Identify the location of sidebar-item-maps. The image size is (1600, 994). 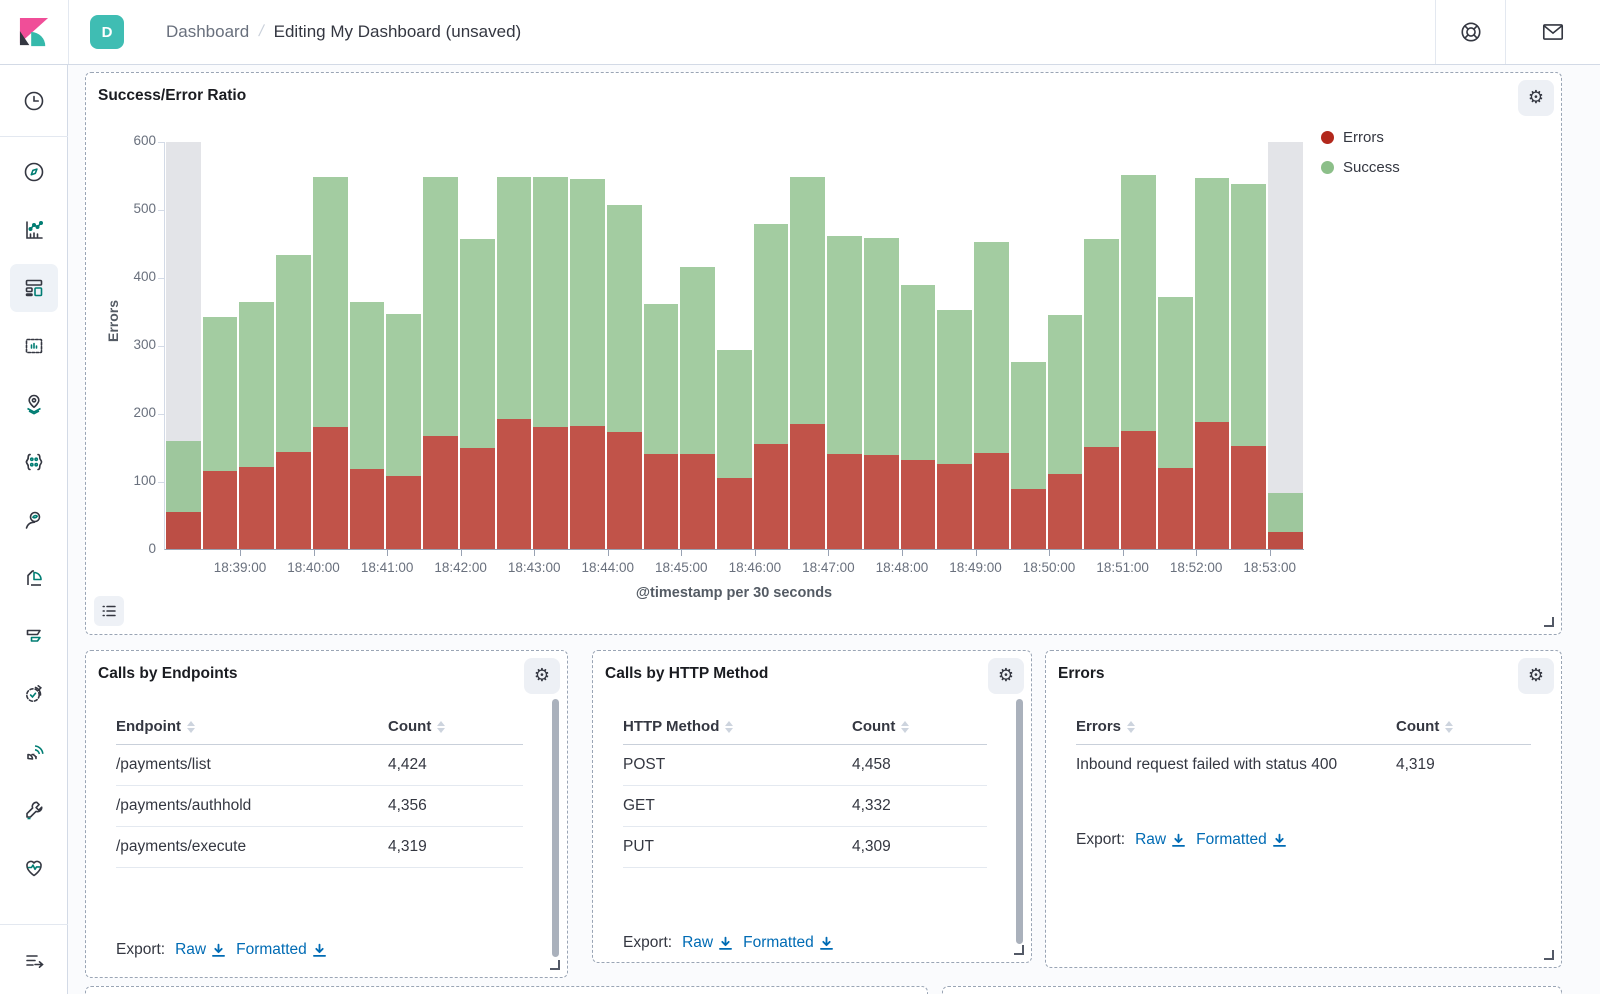
(34, 404).